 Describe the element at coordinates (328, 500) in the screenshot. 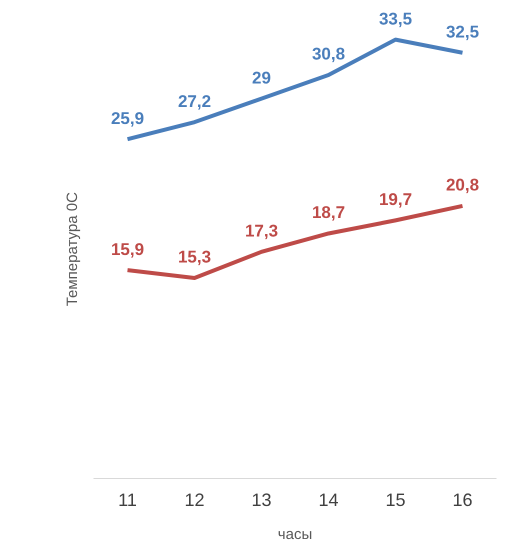

I see `x-tick-label: 14` at that location.